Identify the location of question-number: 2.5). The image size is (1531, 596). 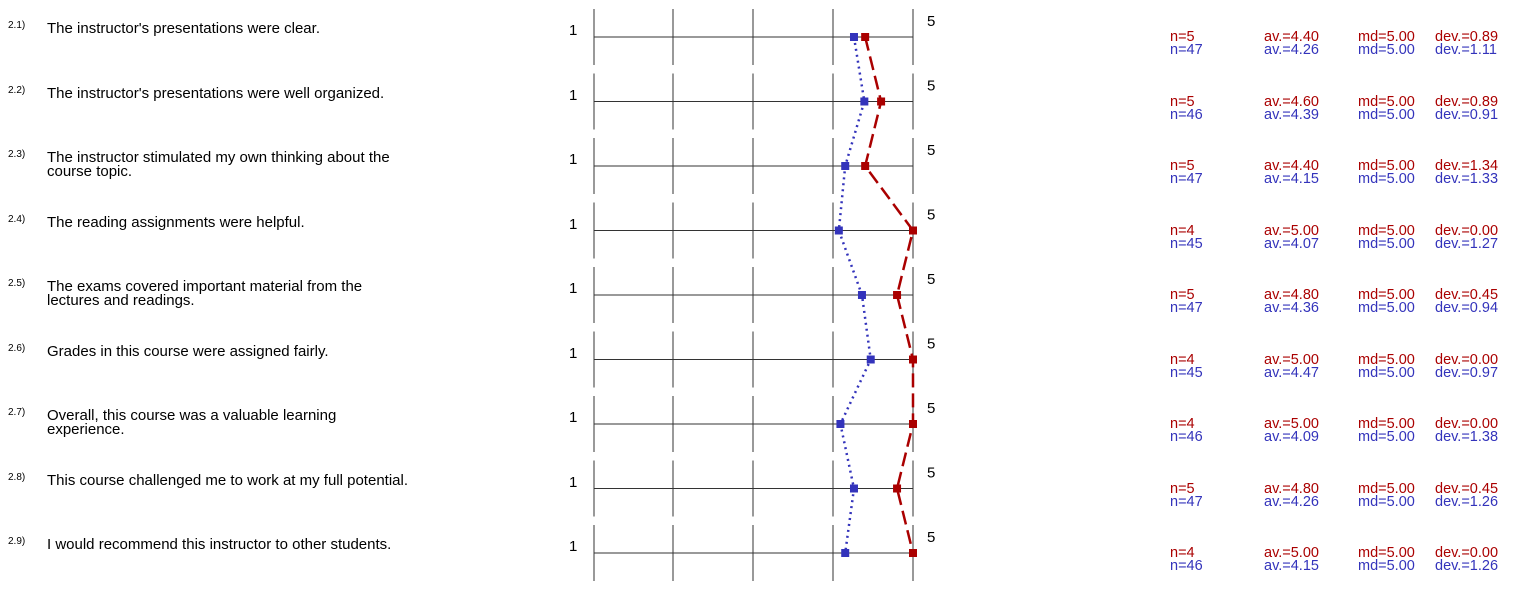
(17, 283).